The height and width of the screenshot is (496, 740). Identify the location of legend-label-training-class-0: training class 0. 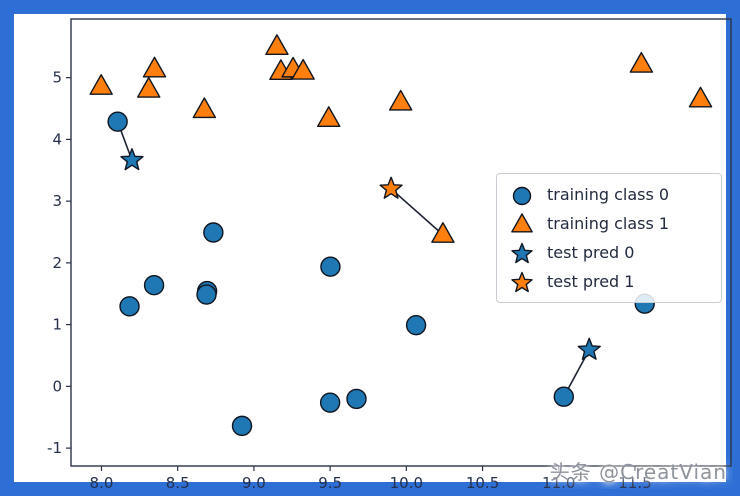
(608, 194).